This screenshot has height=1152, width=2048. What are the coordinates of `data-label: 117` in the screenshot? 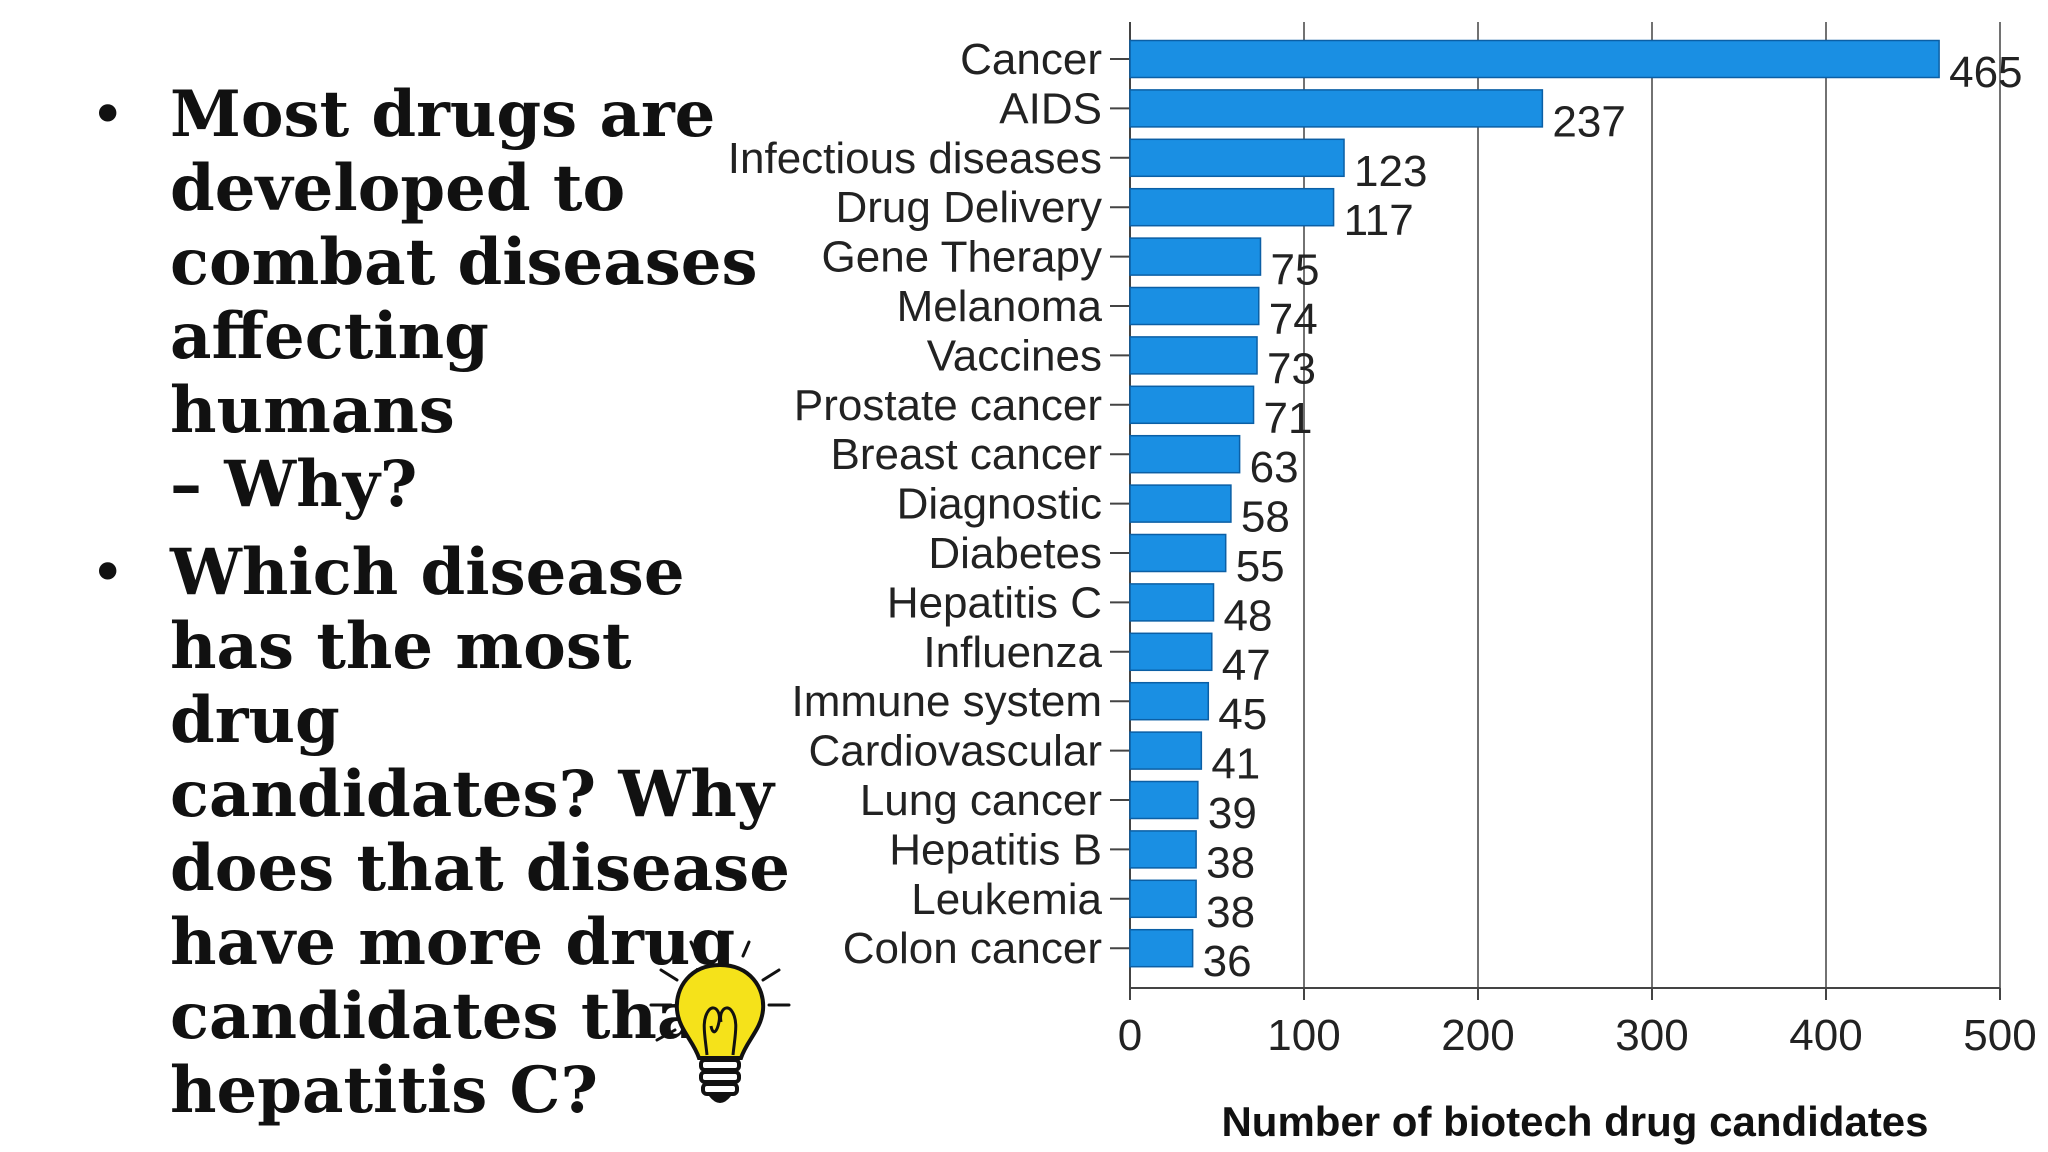 It's located at (1379, 220).